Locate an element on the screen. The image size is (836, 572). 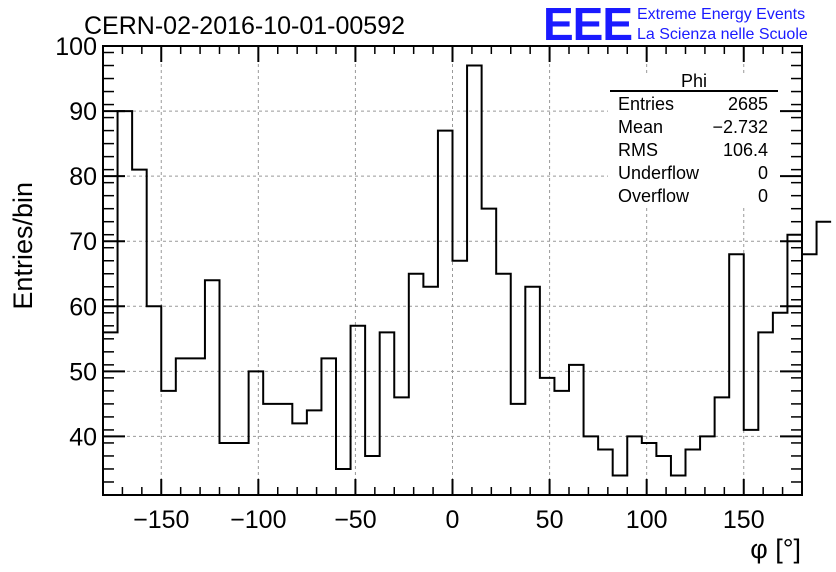
x-tick-label: −50 is located at coordinates (355, 520).